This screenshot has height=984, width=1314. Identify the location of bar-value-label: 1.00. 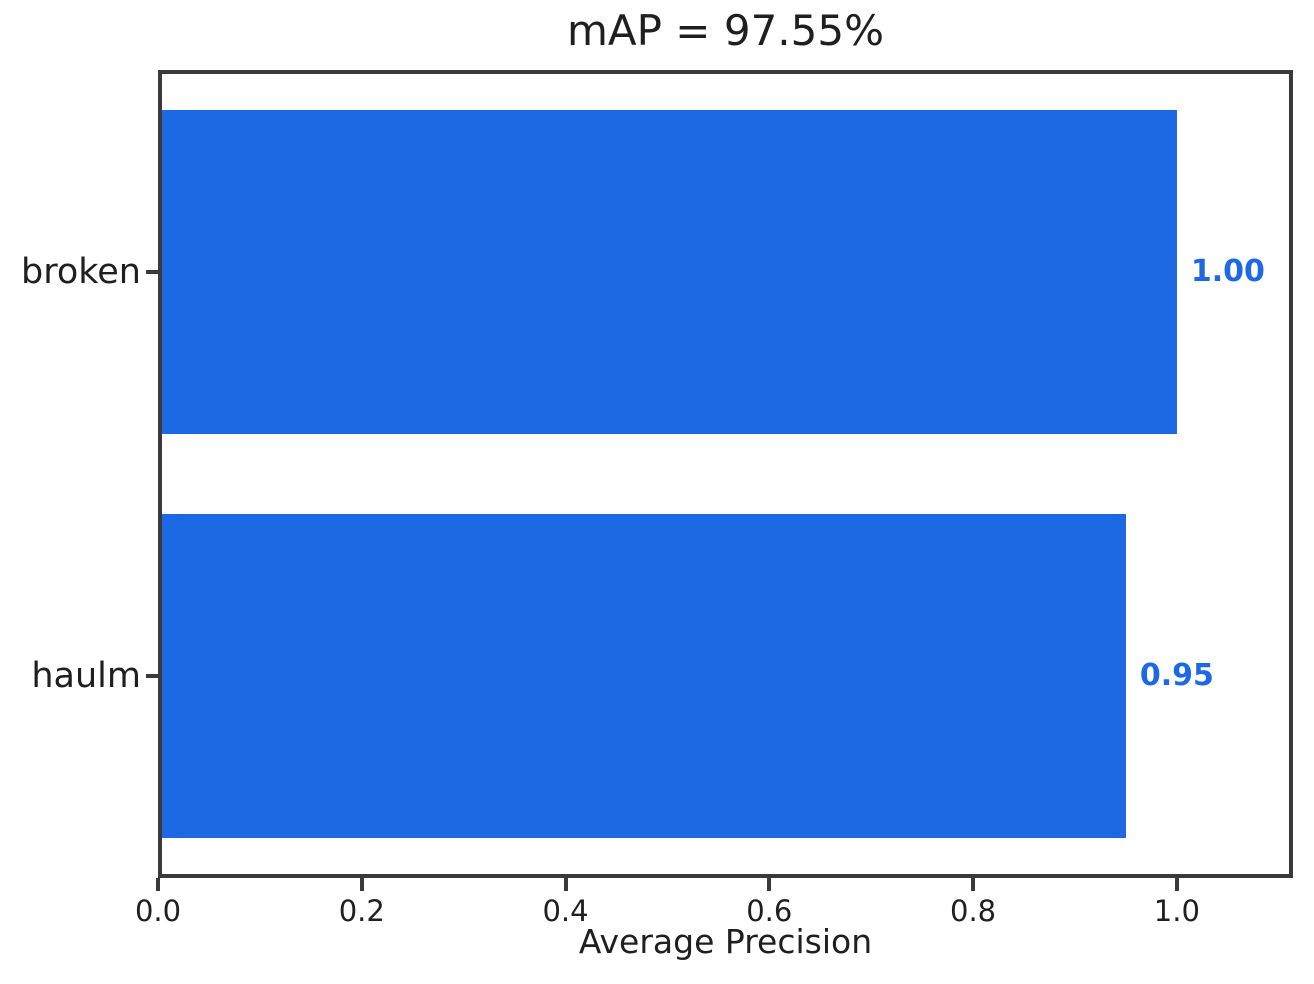
(1227, 271).